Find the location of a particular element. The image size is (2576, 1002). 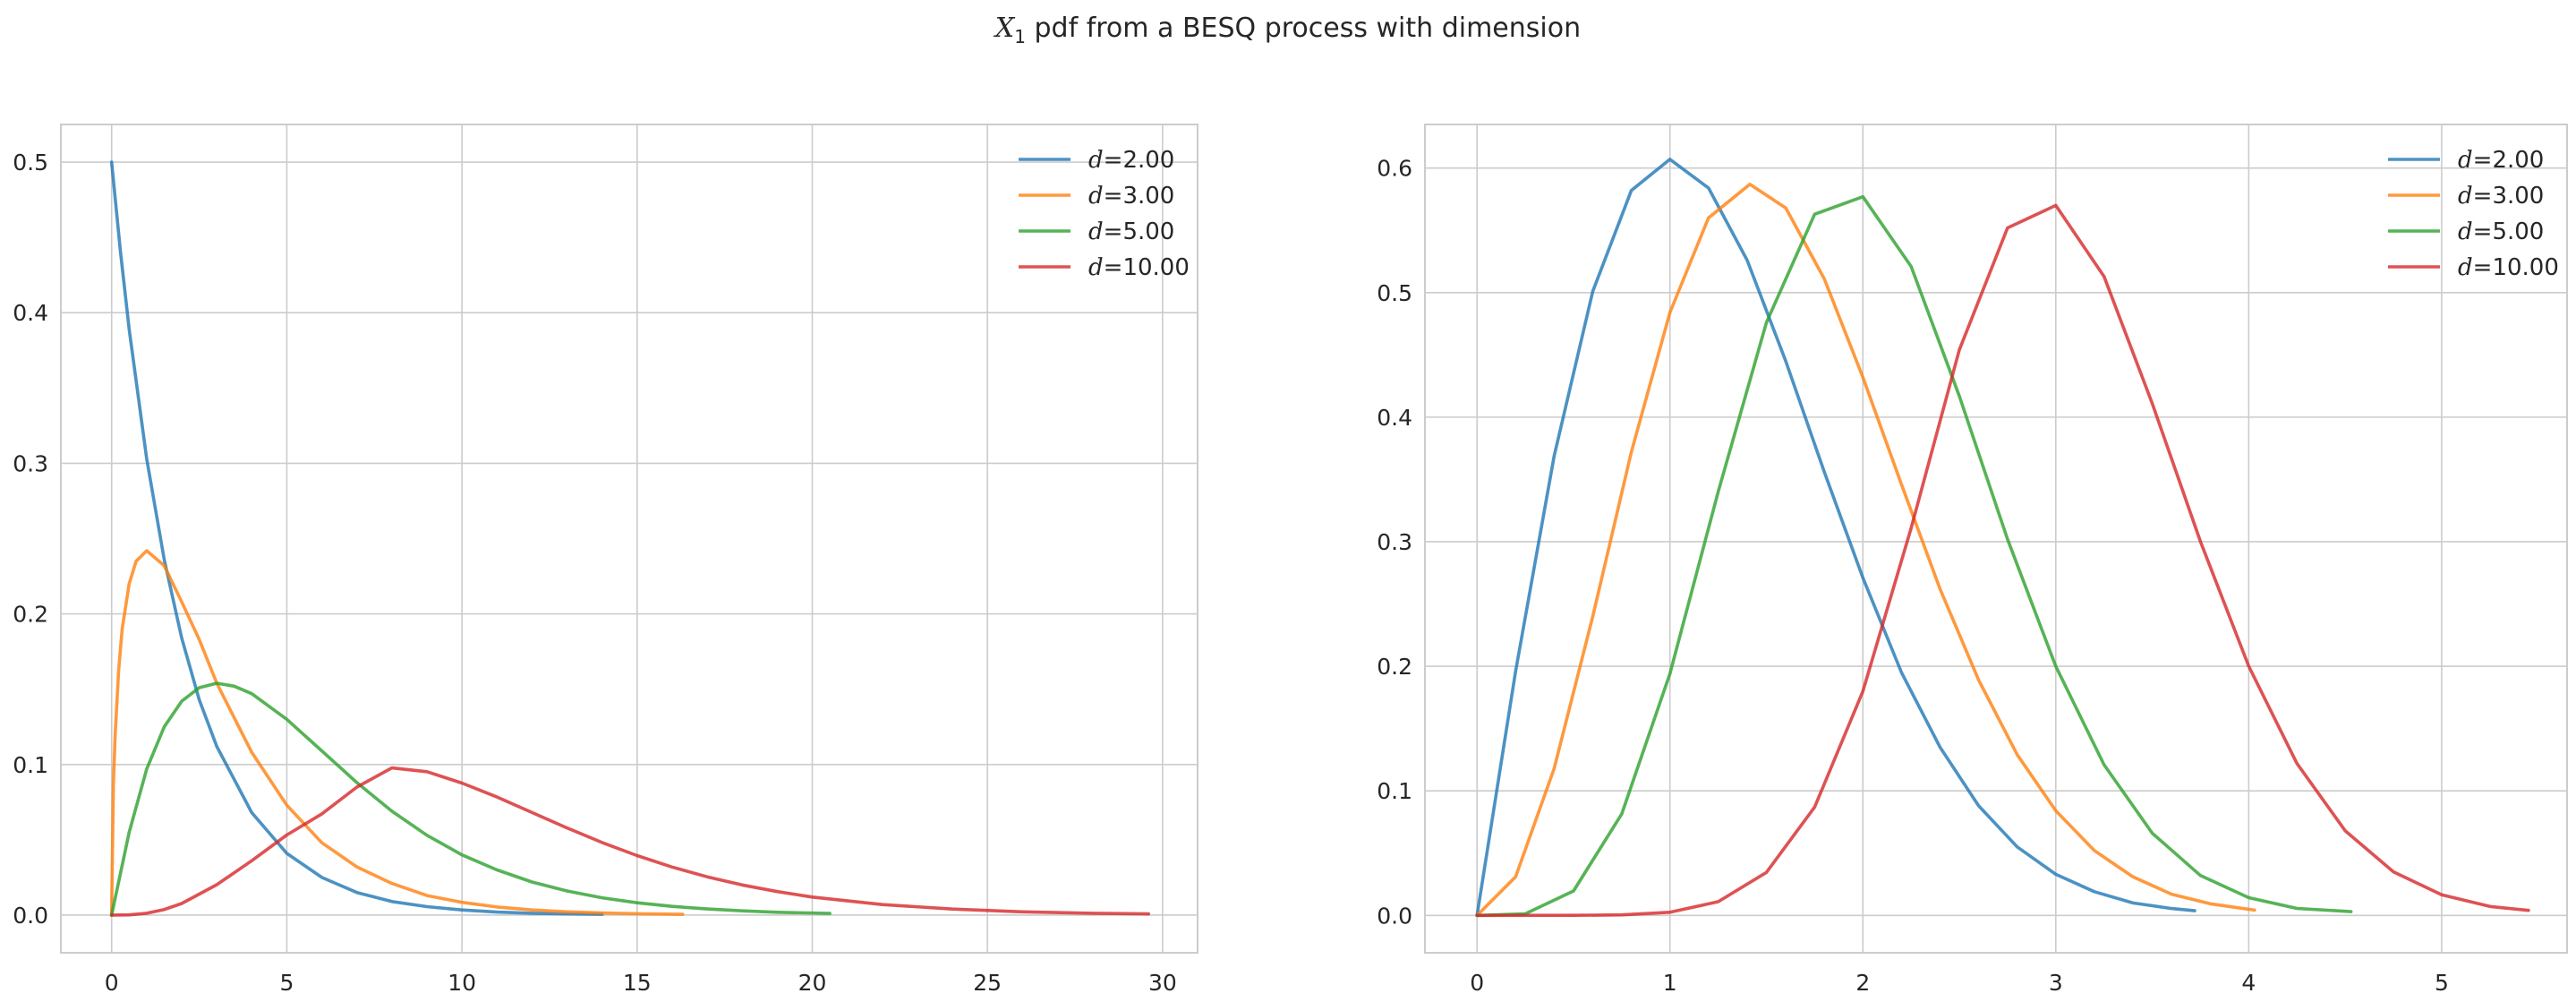

x-tick-label: 10 is located at coordinates (462, 983).